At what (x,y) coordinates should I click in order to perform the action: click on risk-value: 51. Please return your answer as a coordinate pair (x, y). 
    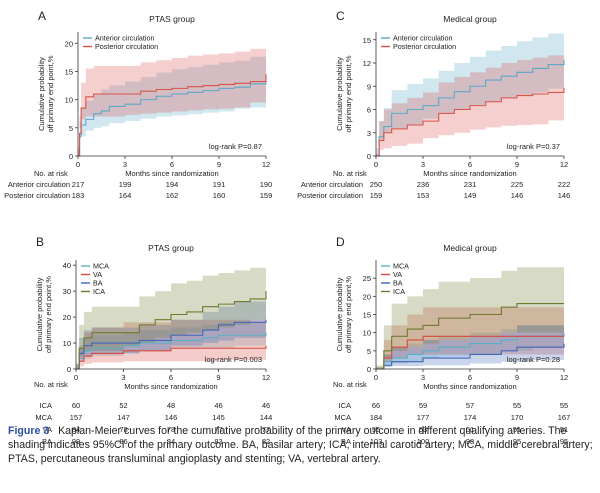
    Looking at the image, I should click on (564, 429).